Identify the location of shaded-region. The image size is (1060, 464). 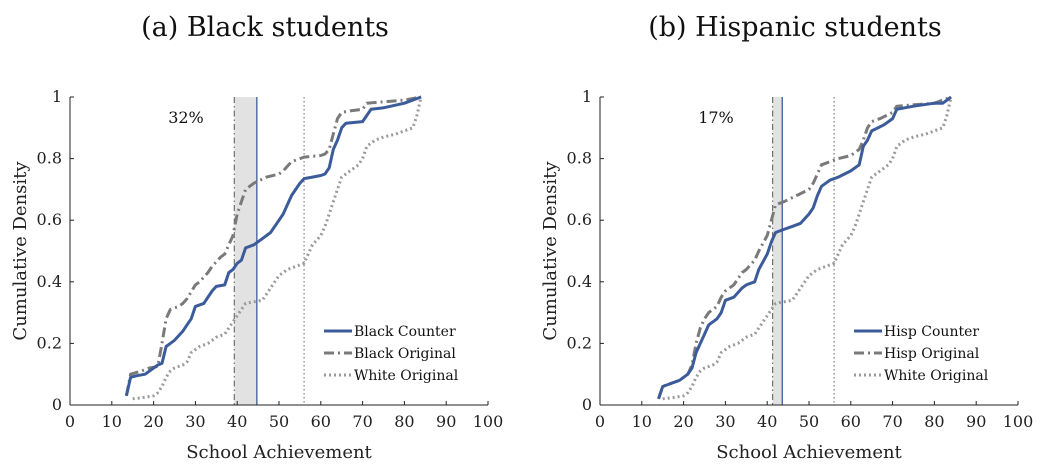
(777, 251).